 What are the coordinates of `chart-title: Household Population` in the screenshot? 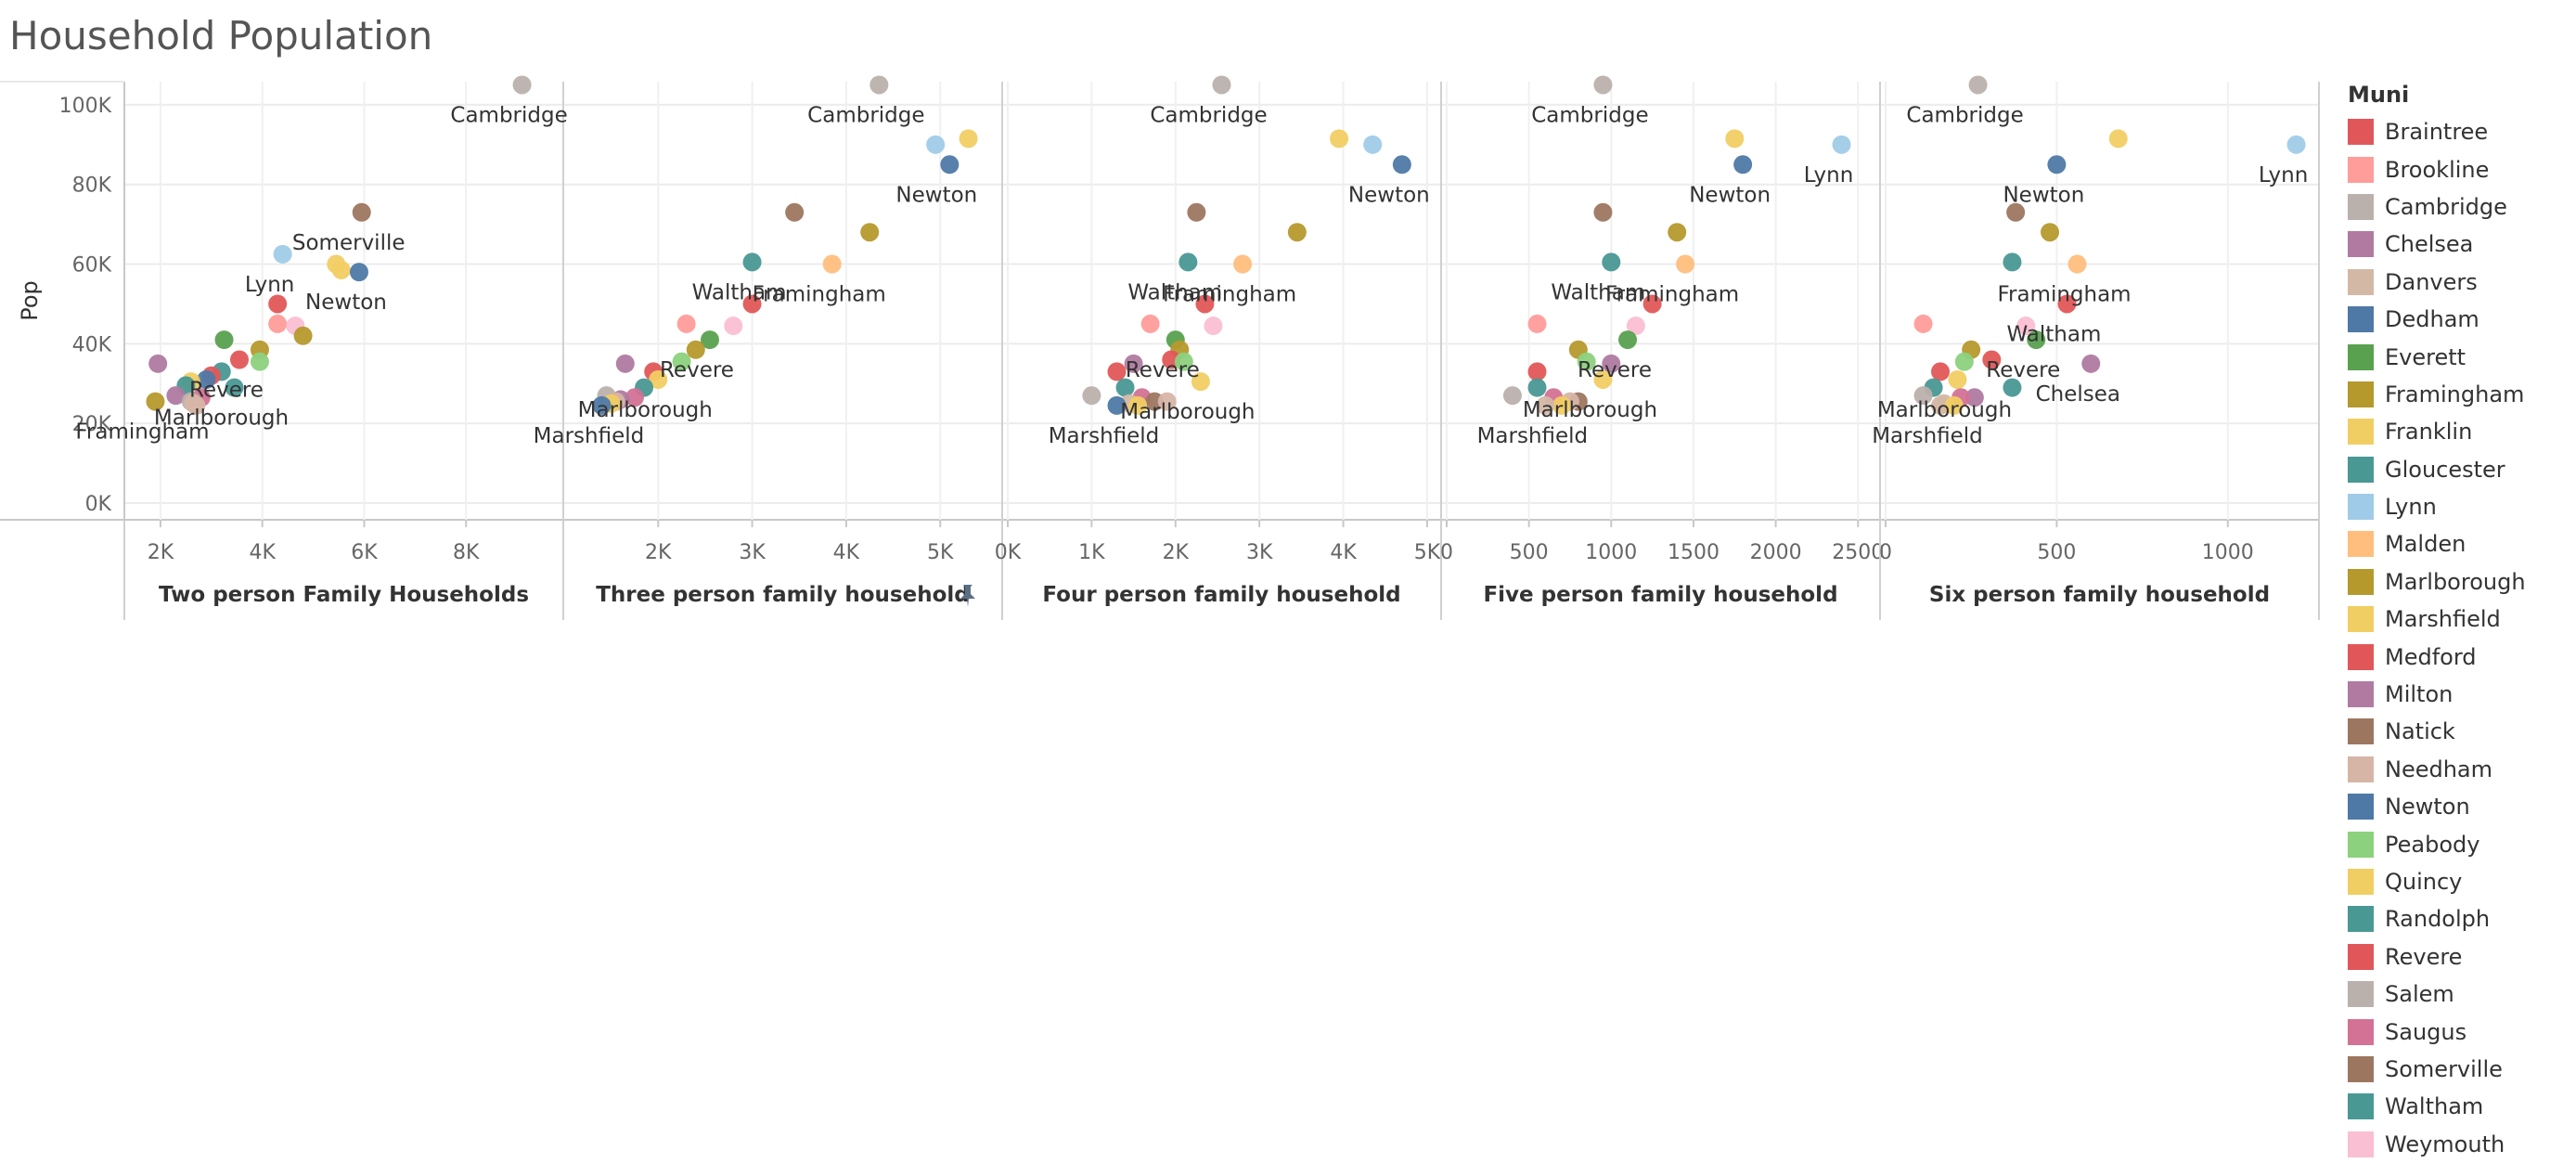 It's located at (221, 35).